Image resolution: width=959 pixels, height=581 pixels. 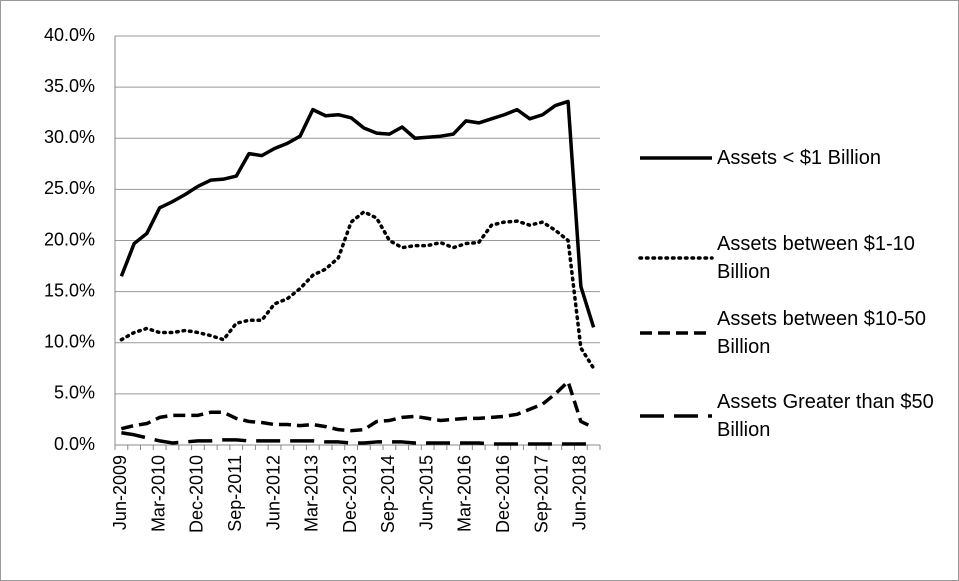 What do you see at coordinates (541, 494) in the screenshot?
I see `x-tick-label: Sep-2017` at bounding box center [541, 494].